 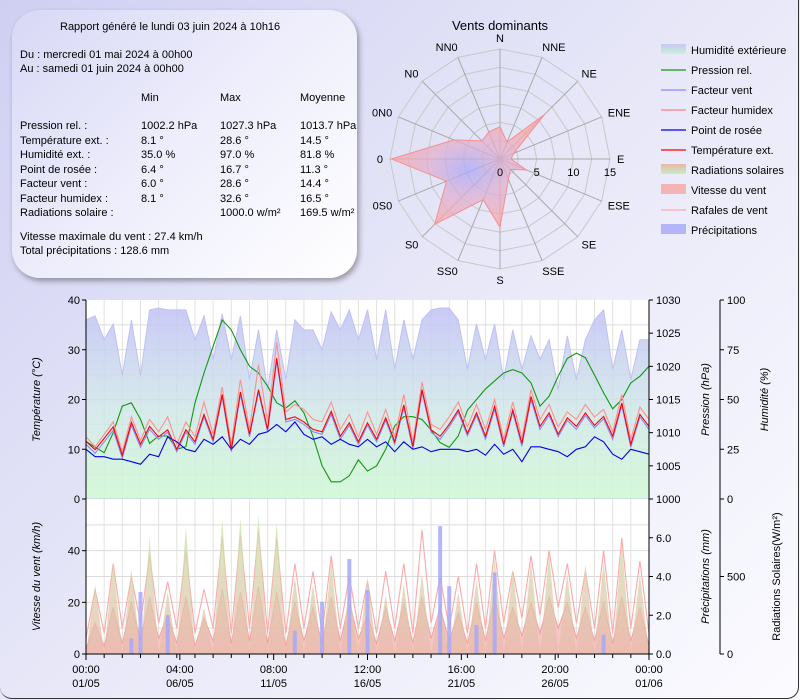 What do you see at coordinates (64, 198) in the screenshot?
I see `stat-label: Facteur humidex :` at bounding box center [64, 198].